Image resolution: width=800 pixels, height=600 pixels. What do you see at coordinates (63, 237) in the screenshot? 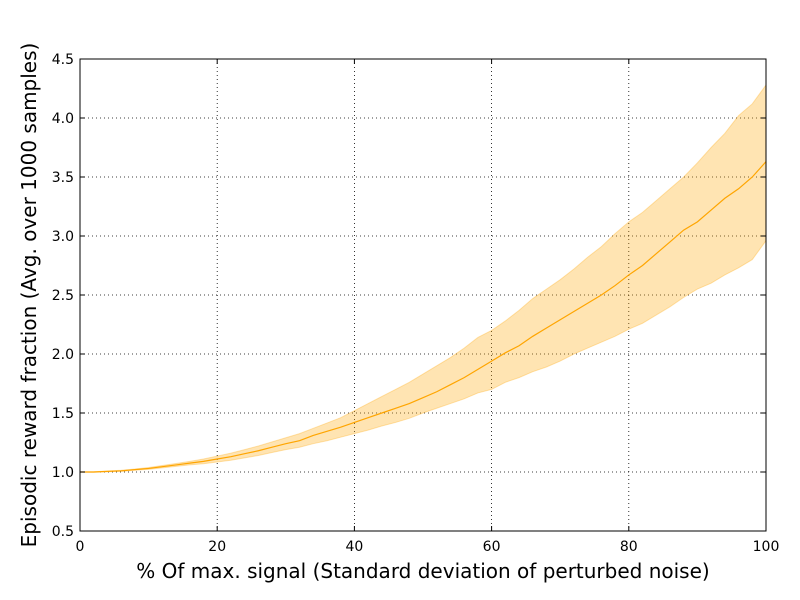
I see `y-tick-label: 3.0` at bounding box center [63, 237].